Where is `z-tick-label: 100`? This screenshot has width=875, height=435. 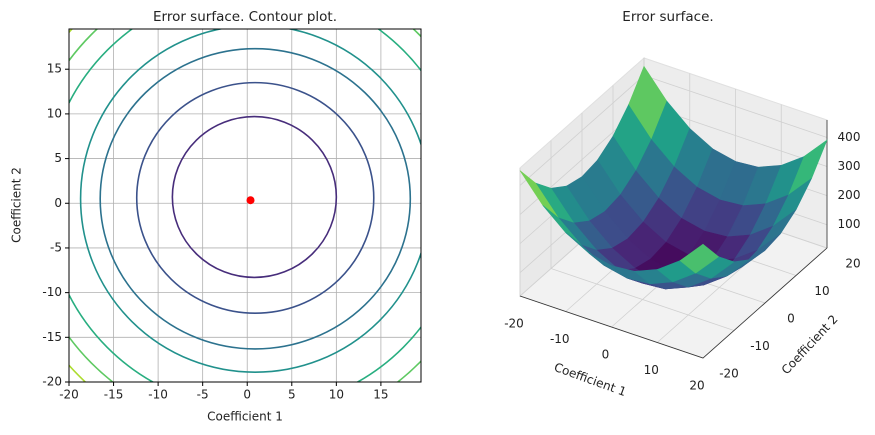 z-tick-label: 100 is located at coordinates (849, 224).